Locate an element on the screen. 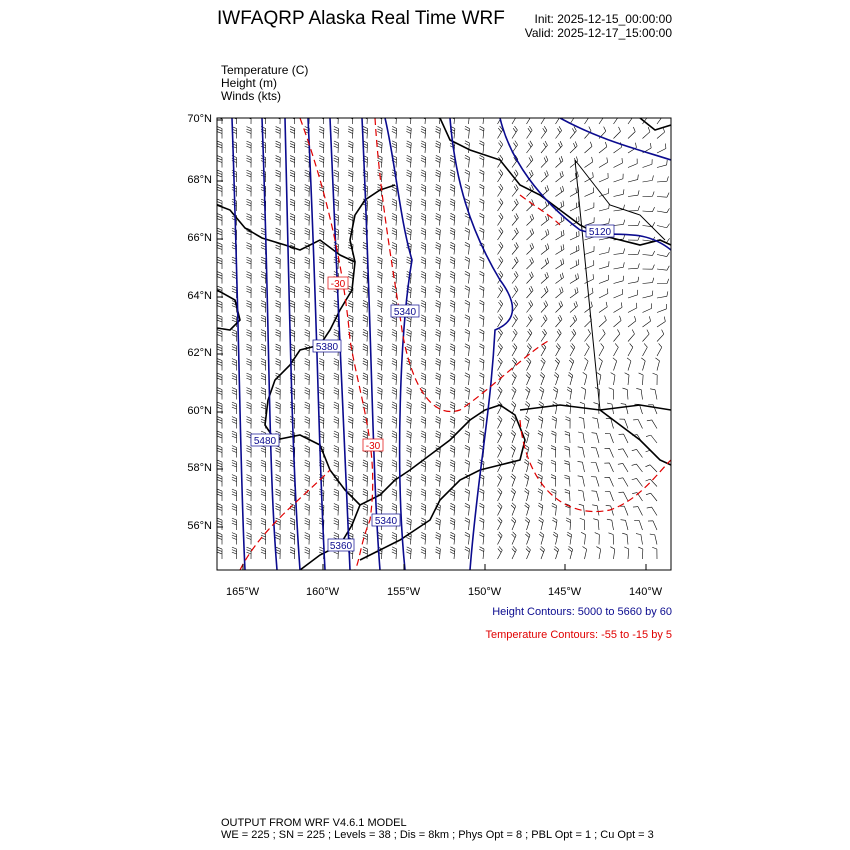 This screenshot has height=850, width=850. height-label: 5120 is located at coordinates (600, 231).